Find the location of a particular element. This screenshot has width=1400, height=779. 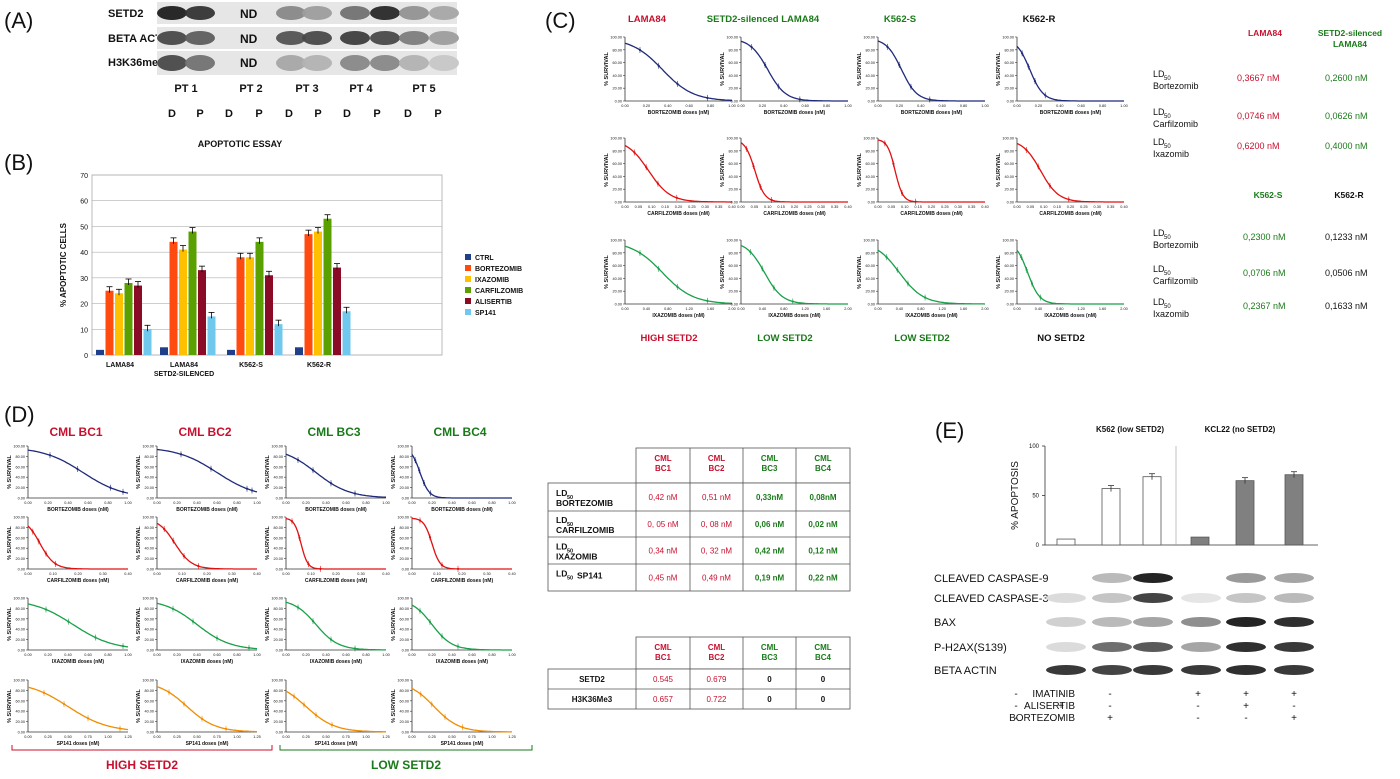

ld50-value: 0,0746 nM is located at coordinates (1258, 116).